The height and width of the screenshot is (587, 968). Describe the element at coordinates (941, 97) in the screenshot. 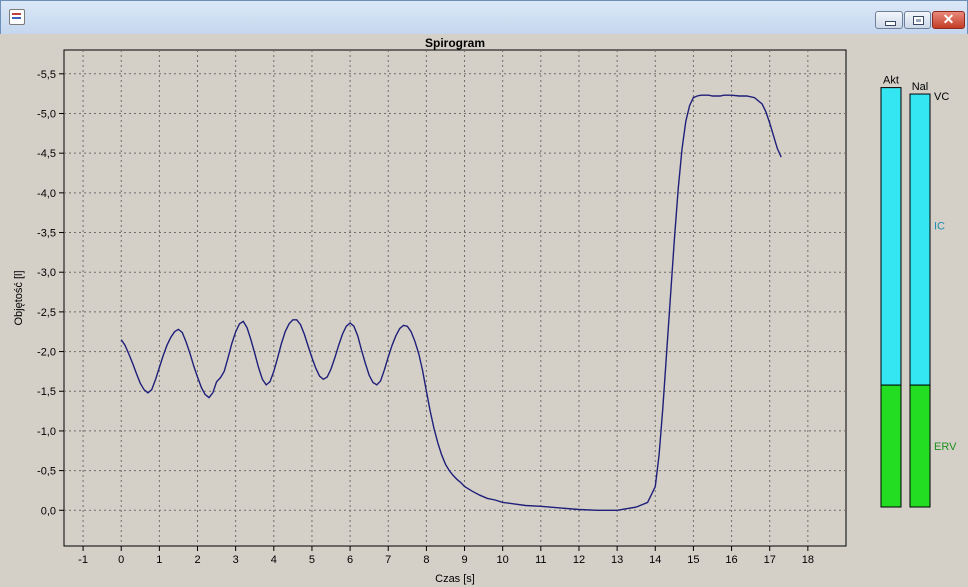

I see `vc-label: VC` at that location.